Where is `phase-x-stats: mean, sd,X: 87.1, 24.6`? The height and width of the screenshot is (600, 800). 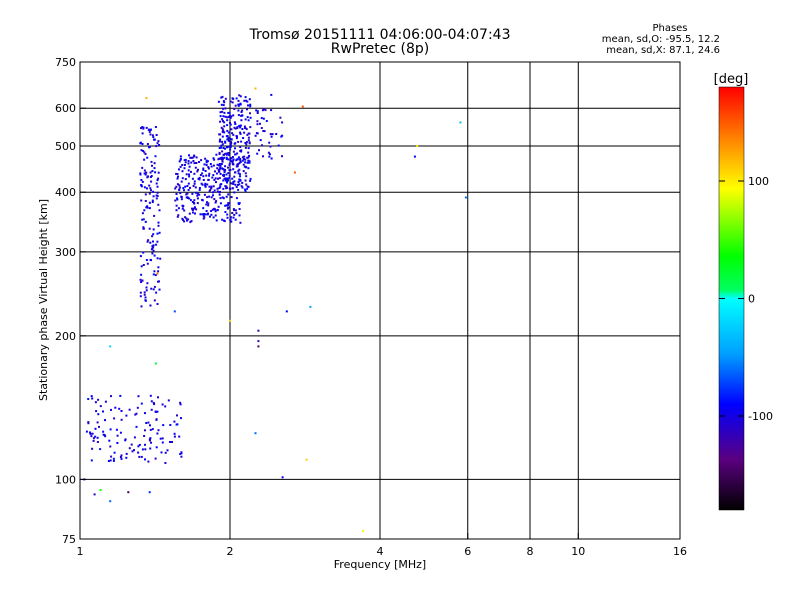
phase-x-stats: mean, sd,X: 87.1, 24.6 is located at coordinates (663, 50).